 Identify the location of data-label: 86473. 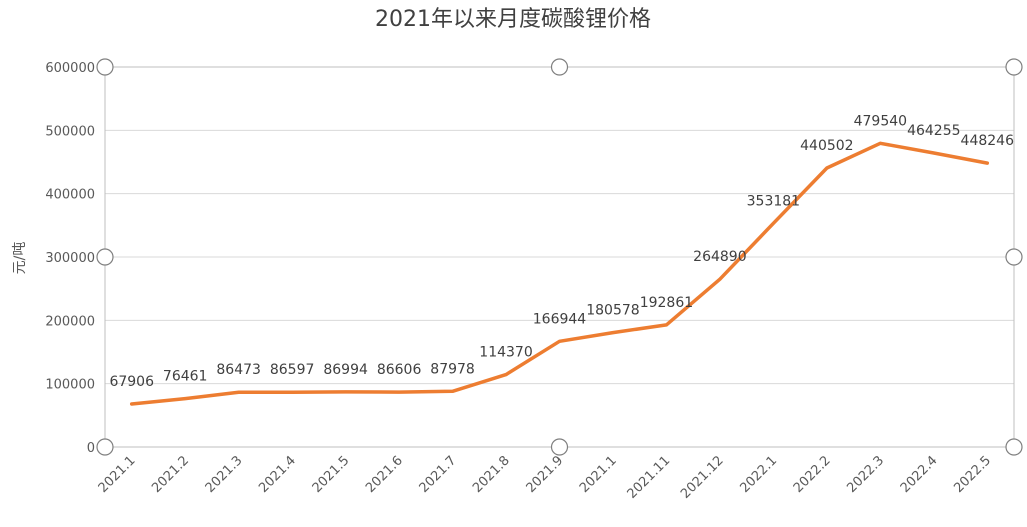
(238, 370).